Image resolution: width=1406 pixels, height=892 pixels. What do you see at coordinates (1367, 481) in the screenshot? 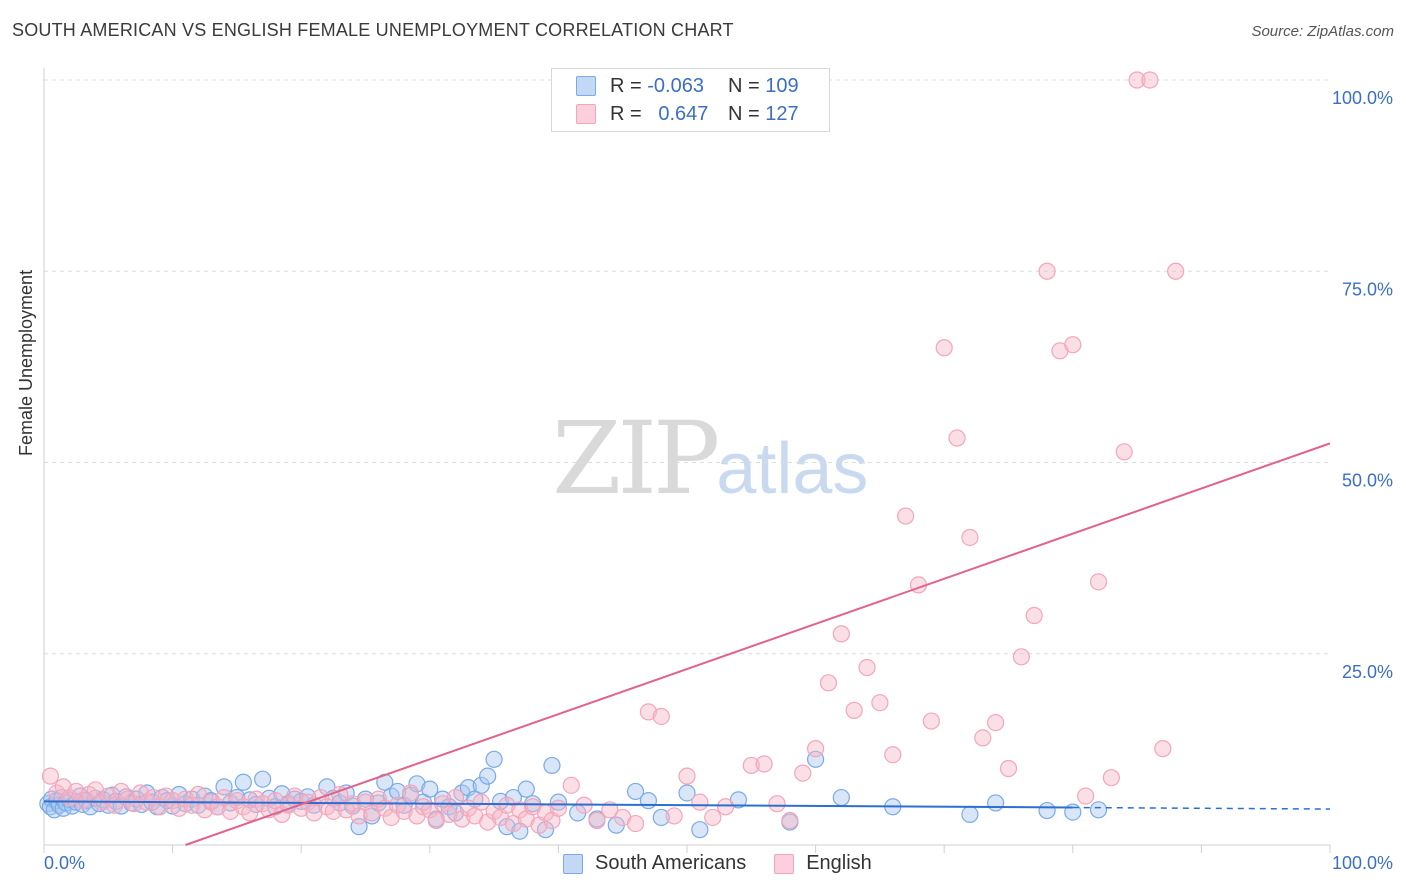
I see `y-tick-label: 50.0%` at bounding box center [1367, 481].